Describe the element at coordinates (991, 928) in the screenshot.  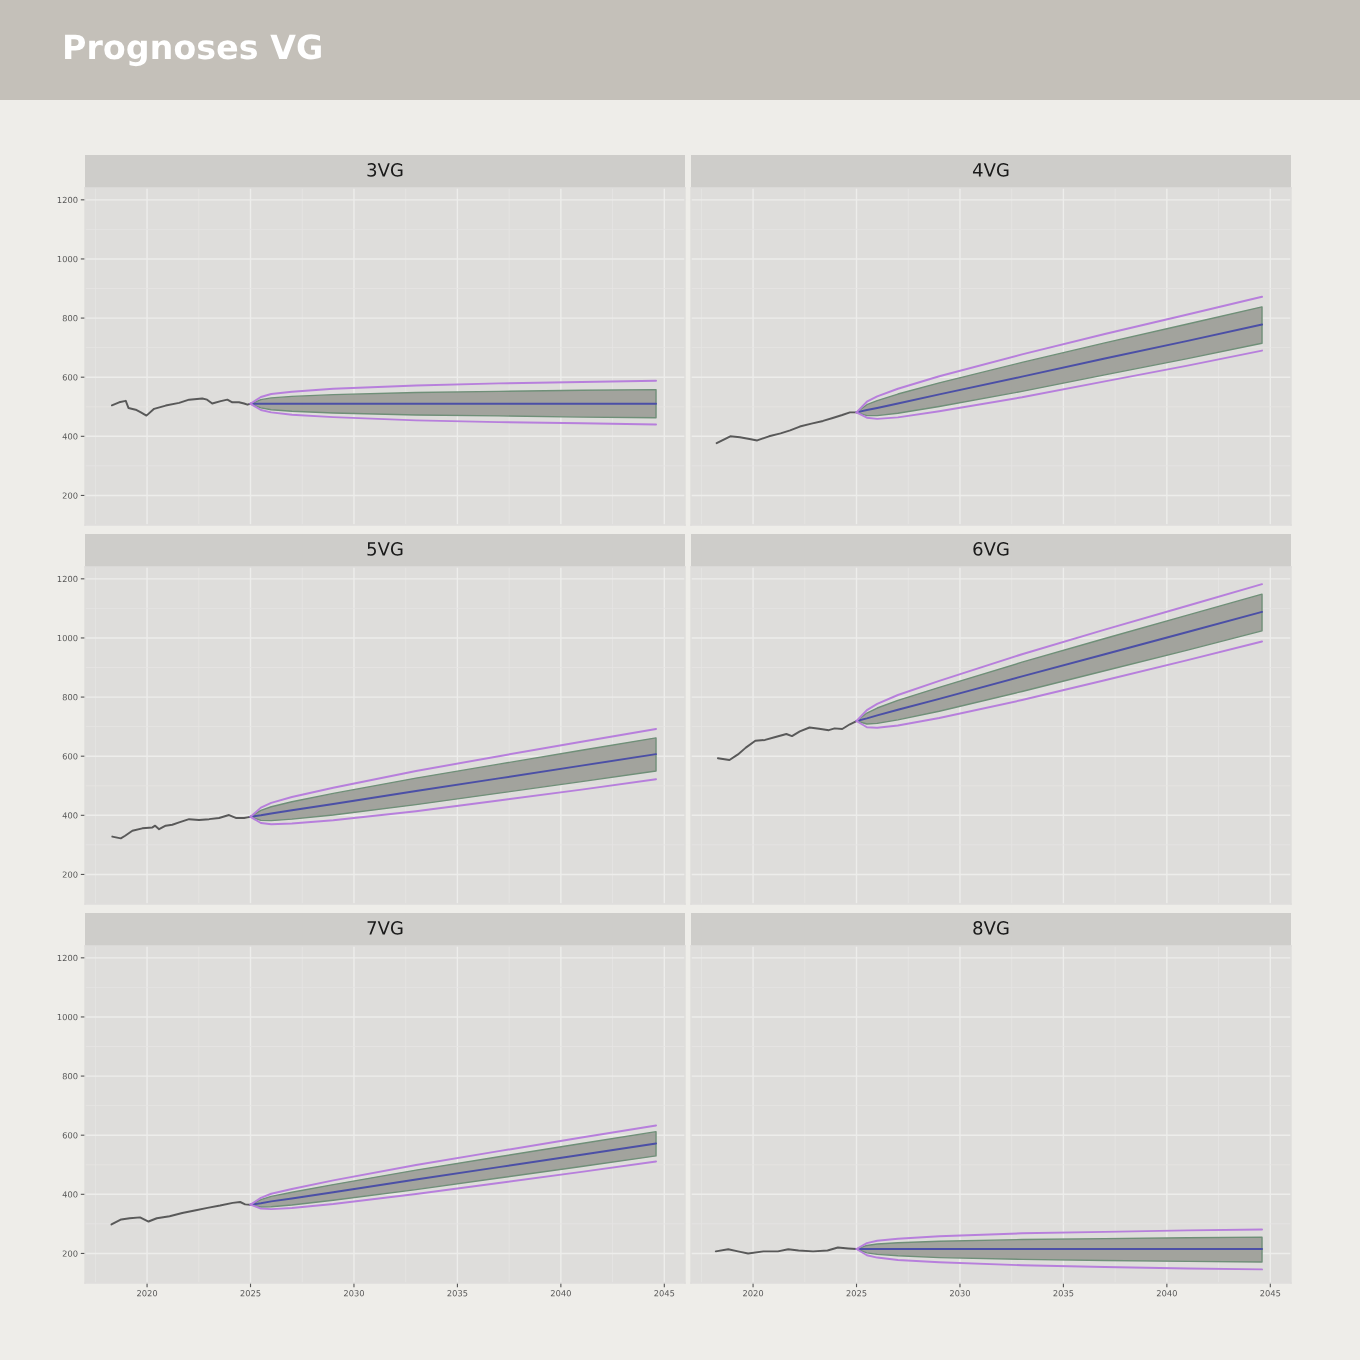
I see `chart-title: 8VG` at that location.